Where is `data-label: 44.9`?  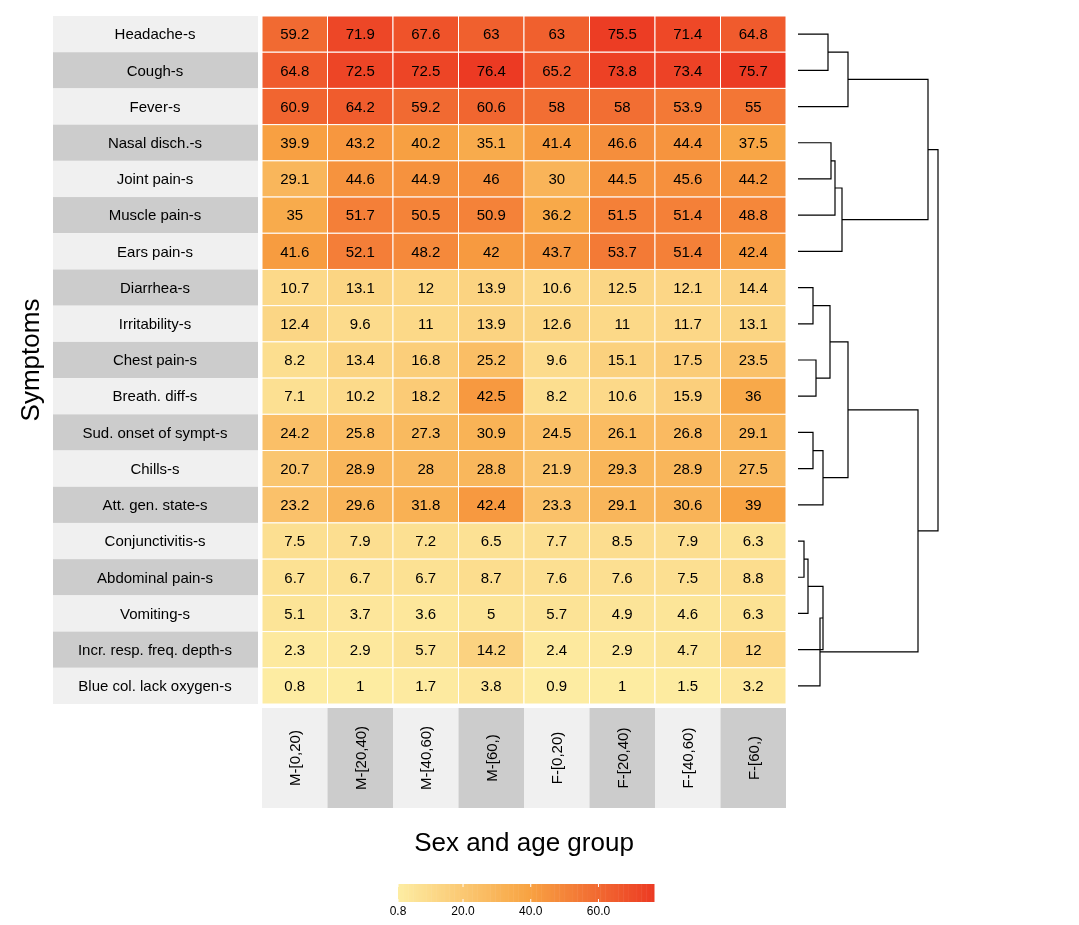 data-label: 44.9 is located at coordinates (426, 179).